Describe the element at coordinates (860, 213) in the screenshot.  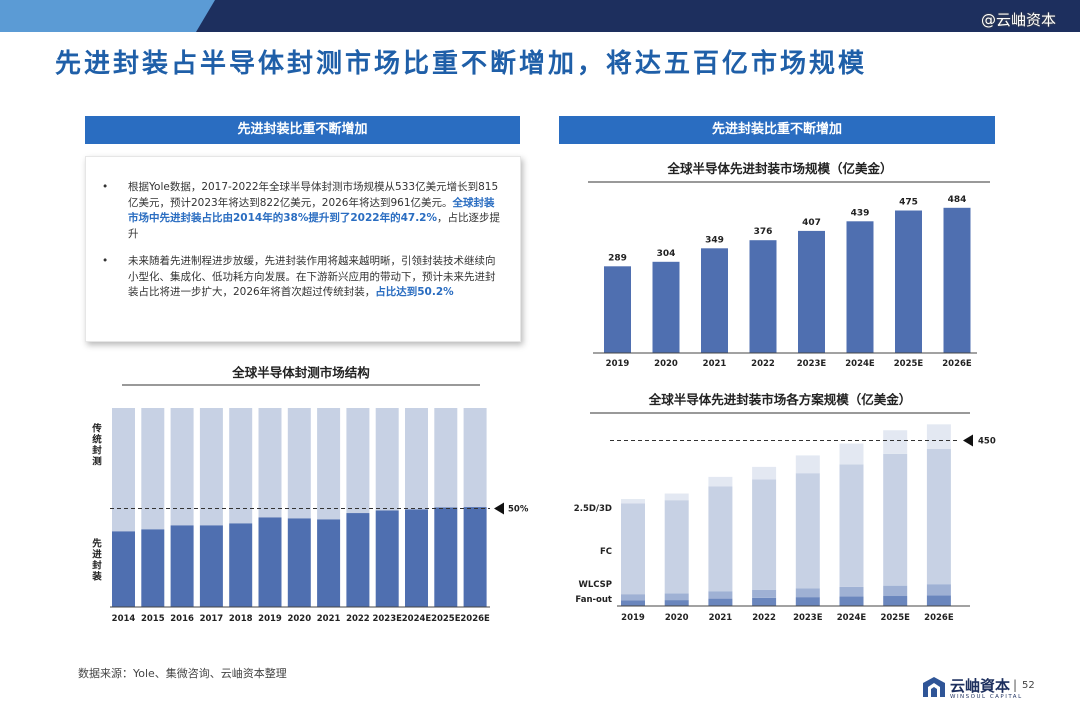
I see `data-label: 439` at that location.